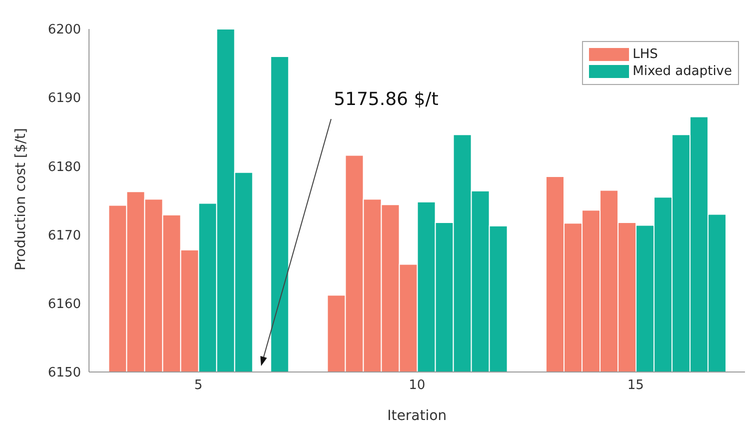  Describe the element at coordinates (645, 54) in the screenshot. I see `legend-label: LHS` at that location.